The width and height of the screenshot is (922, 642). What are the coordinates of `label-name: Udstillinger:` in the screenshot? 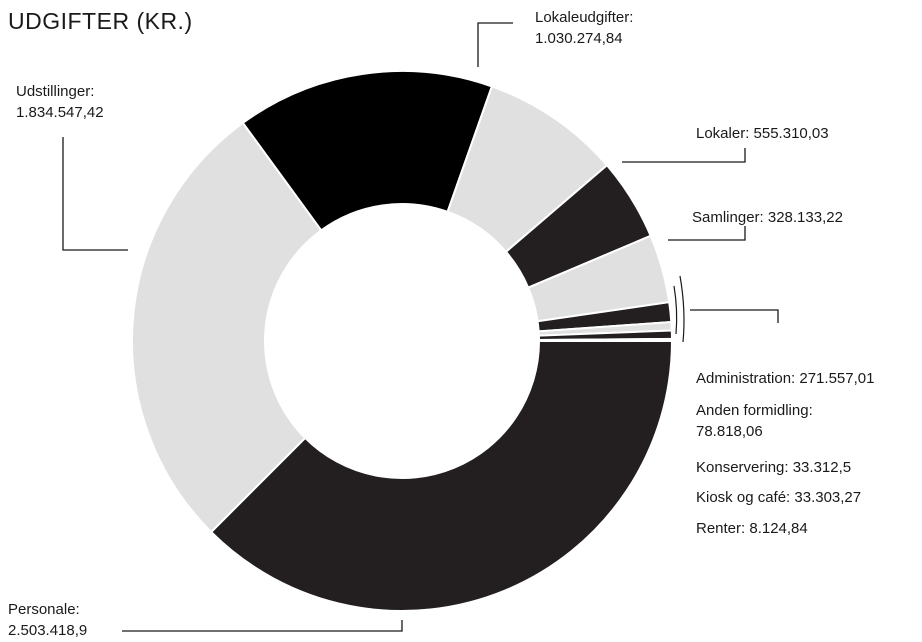 It's located at (55, 91).